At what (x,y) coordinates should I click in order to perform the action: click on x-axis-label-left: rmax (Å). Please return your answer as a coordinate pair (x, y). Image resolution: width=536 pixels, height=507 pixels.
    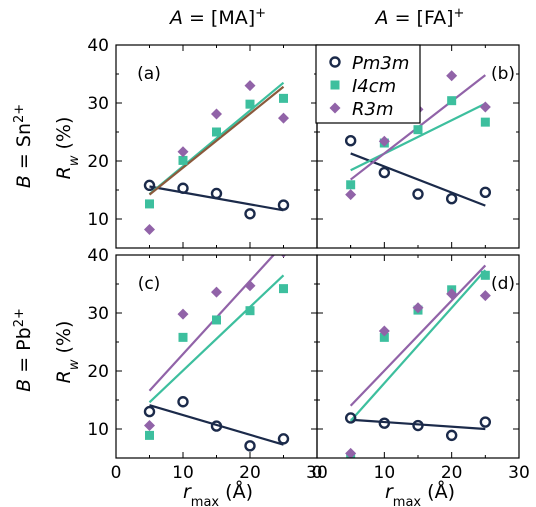
    Looking at the image, I should click on (218, 493).